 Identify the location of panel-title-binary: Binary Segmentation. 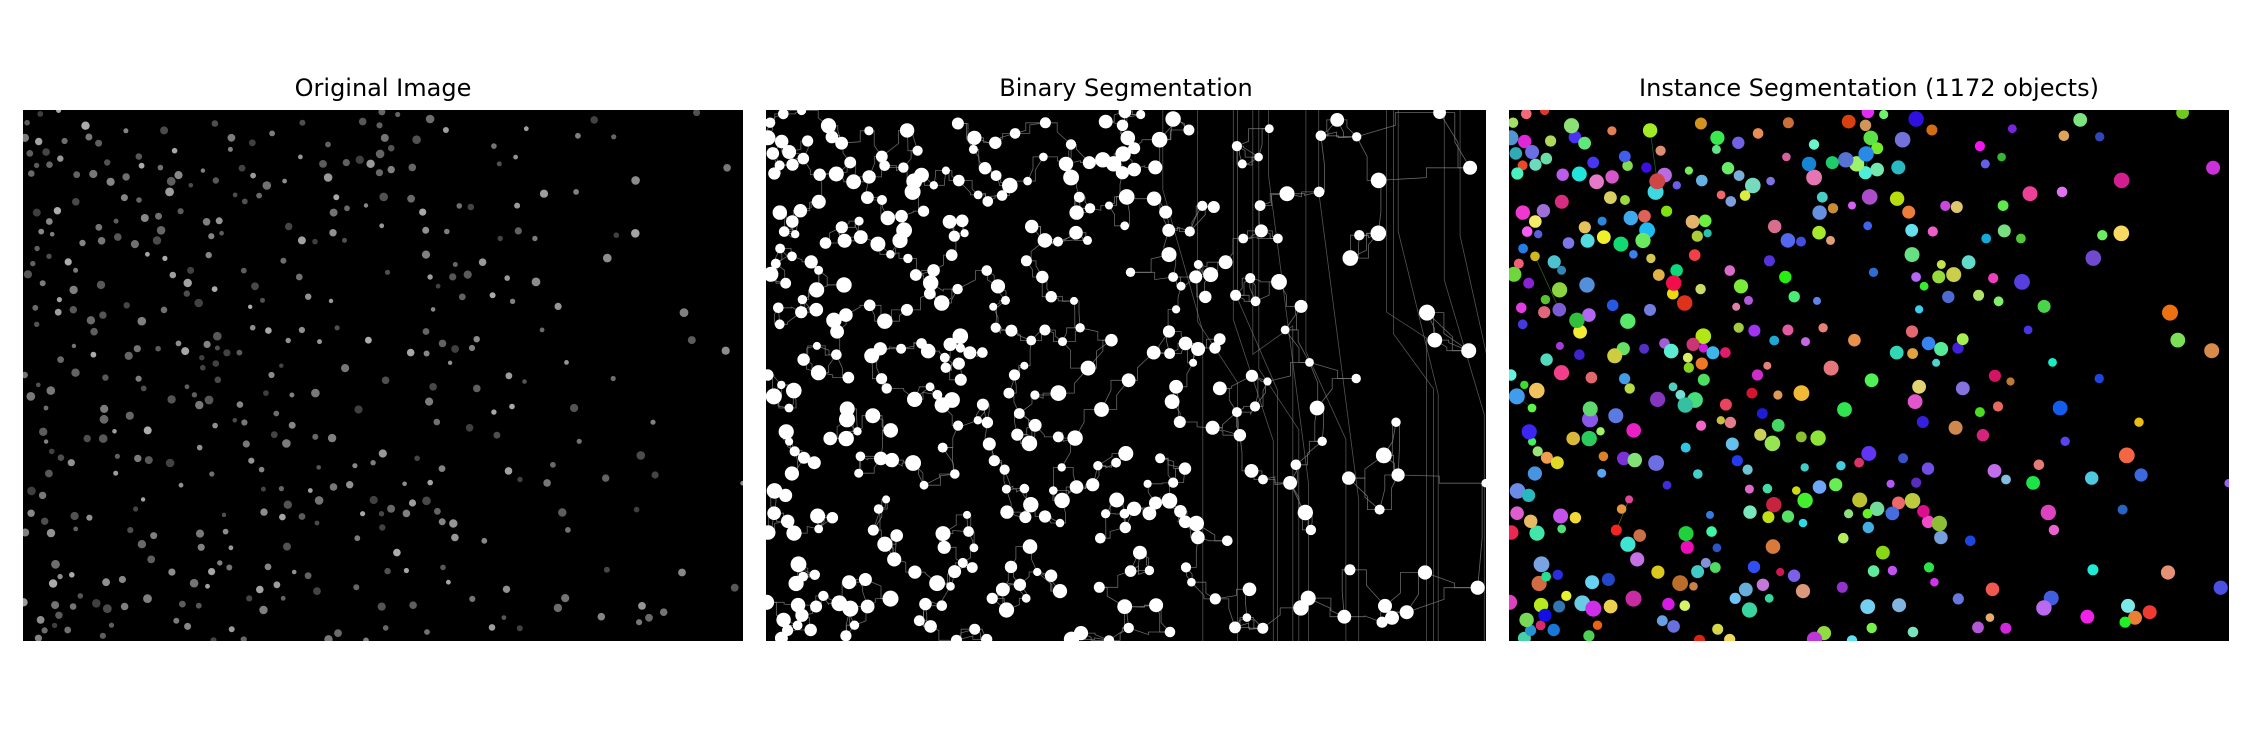
(1126, 88).